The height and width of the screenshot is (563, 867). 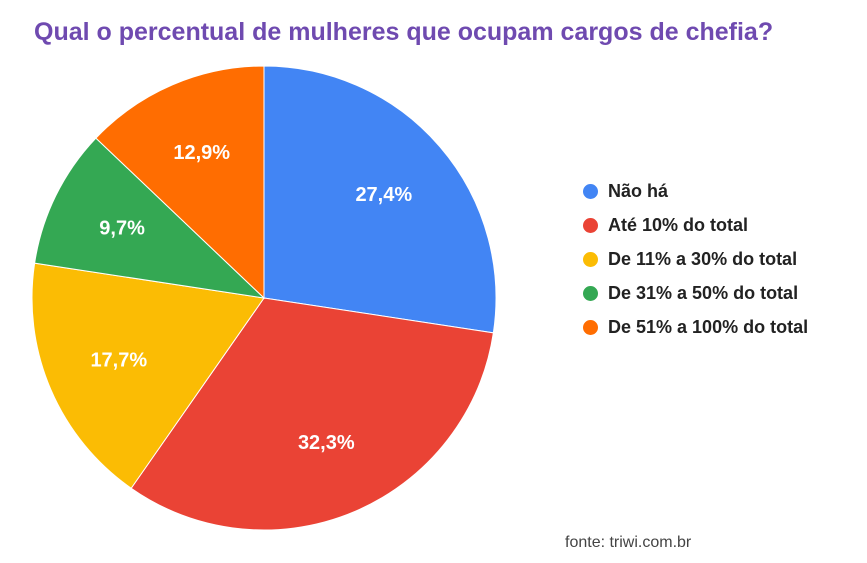 I want to click on legend-label: Até 10% do total, so click(x=678, y=224).